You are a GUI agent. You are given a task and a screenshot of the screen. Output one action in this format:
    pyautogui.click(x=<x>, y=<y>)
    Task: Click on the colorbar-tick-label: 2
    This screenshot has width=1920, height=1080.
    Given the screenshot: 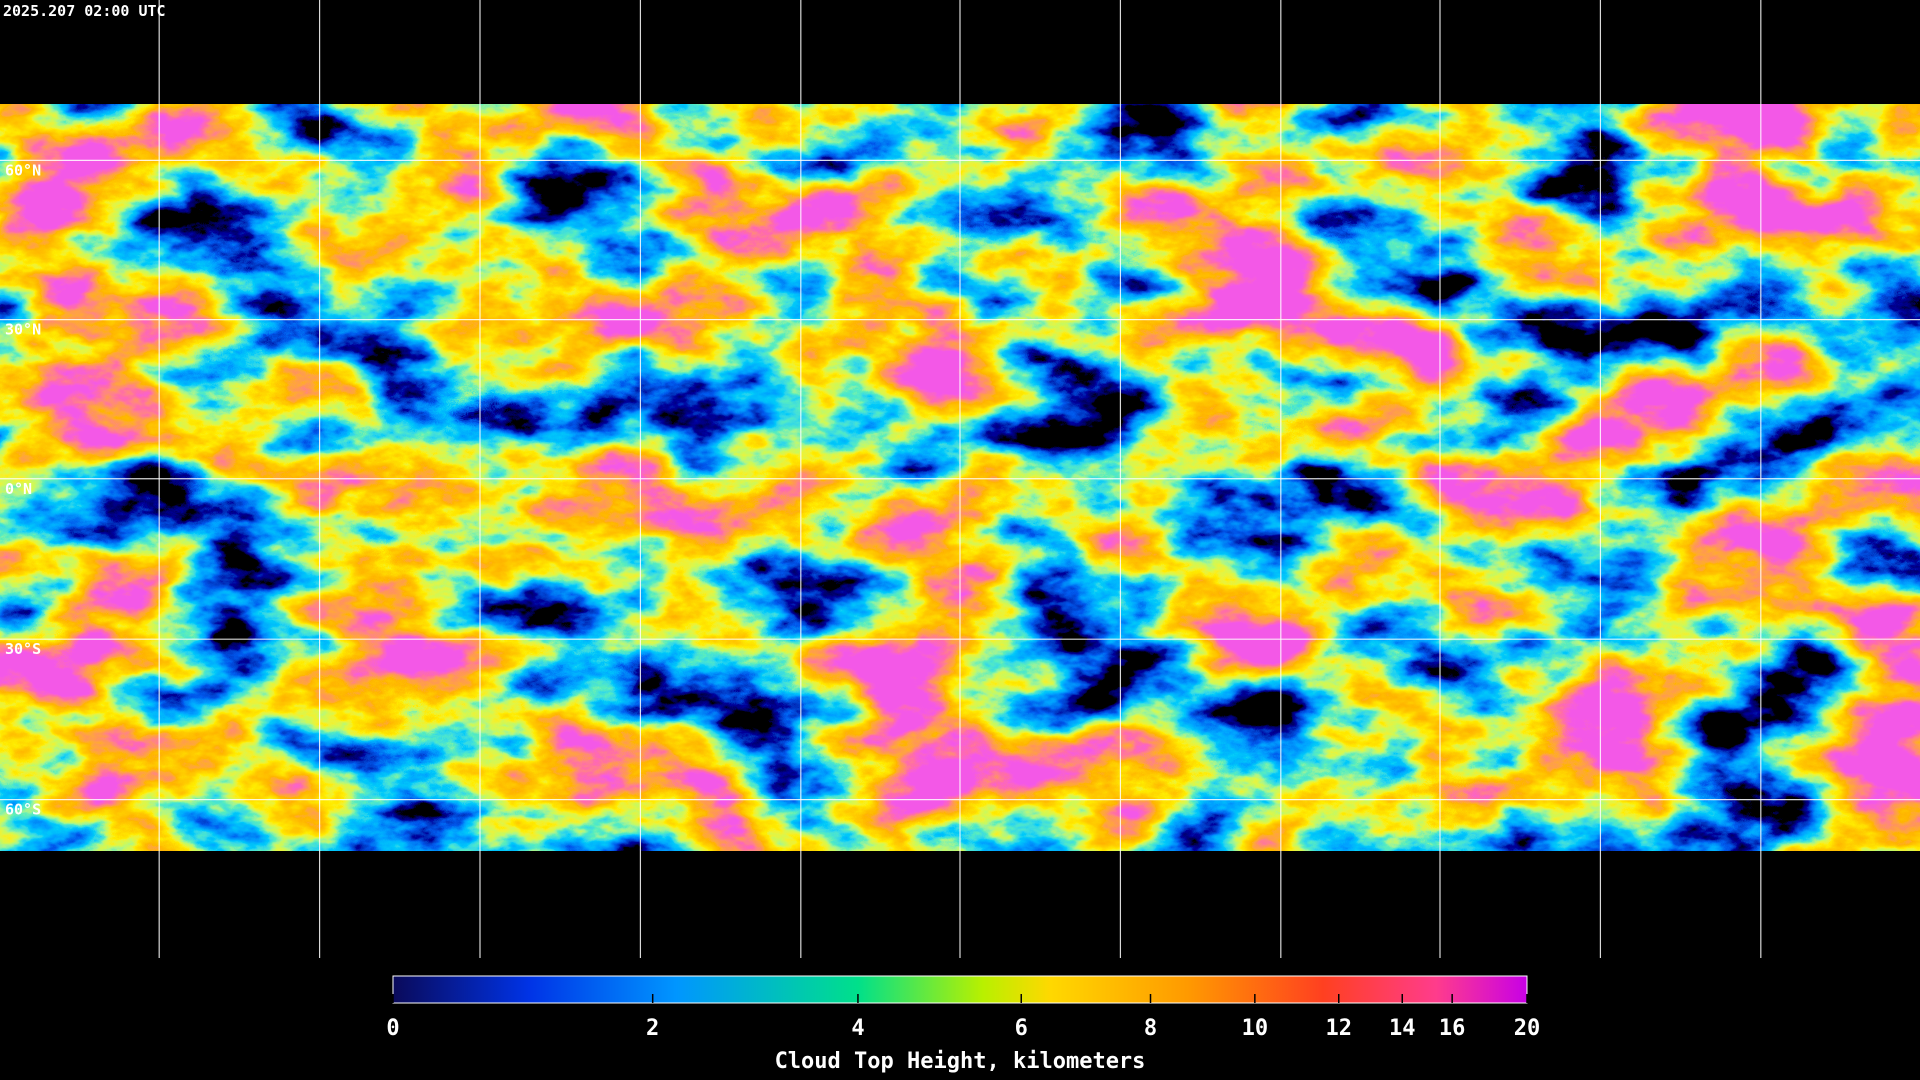 What is the action you would take?
    pyautogui.click(x=652, y=1028)
    